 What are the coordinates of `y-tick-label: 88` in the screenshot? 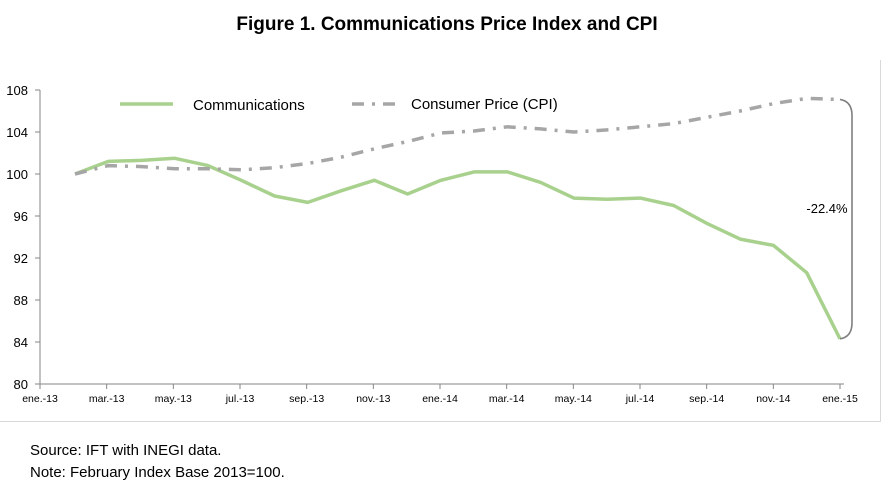 It's located at (21, 300).